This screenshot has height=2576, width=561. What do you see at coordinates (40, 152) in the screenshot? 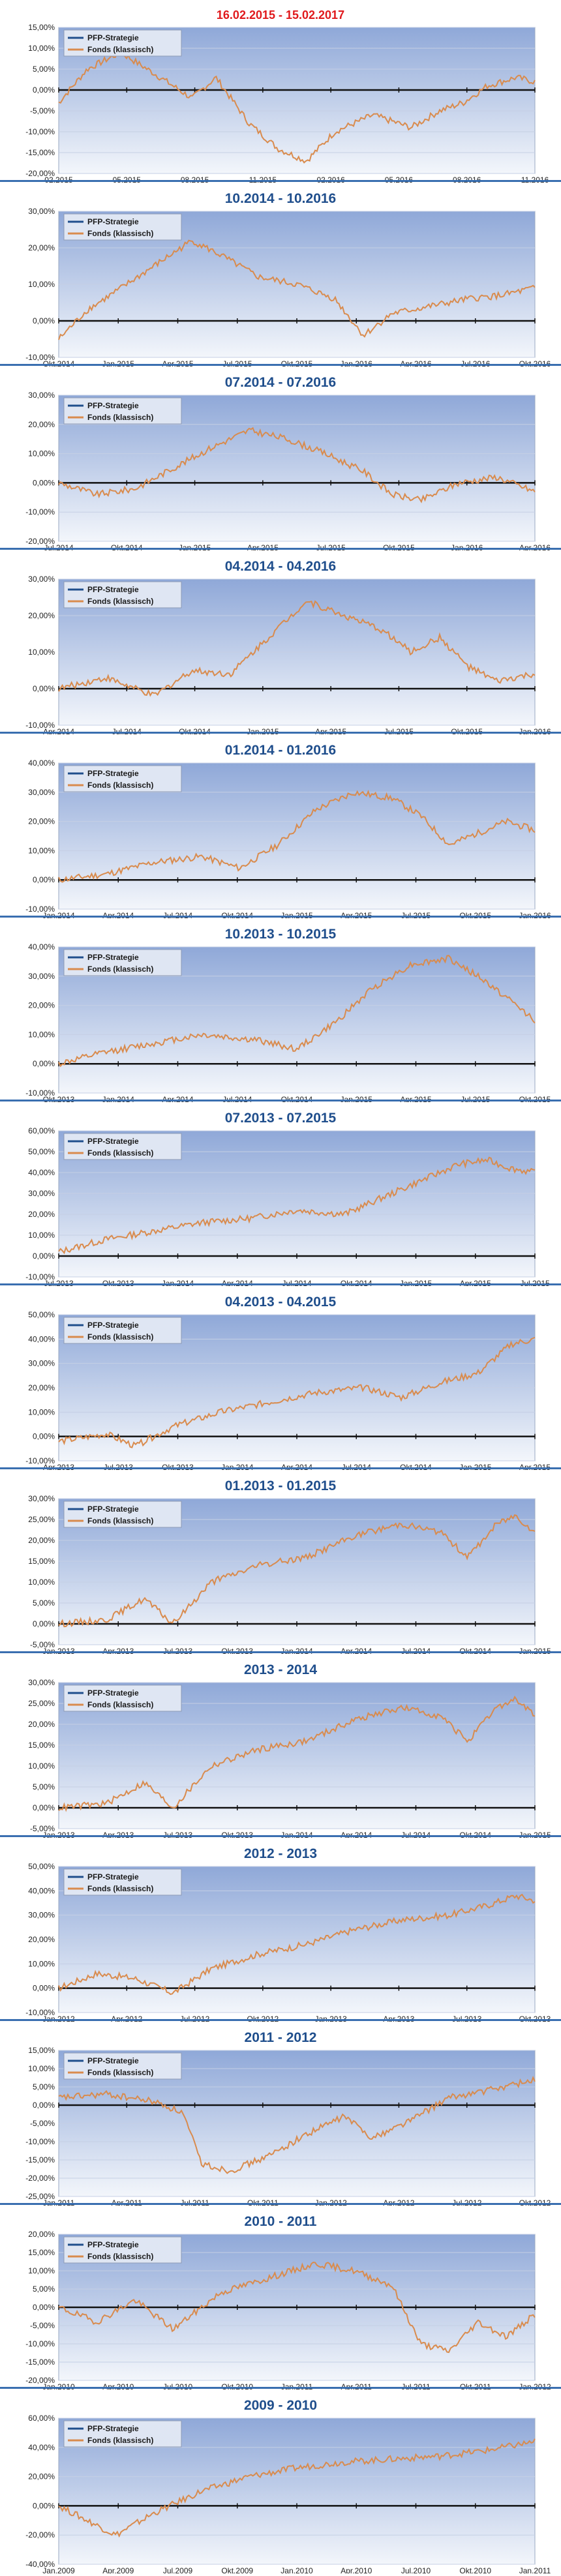
I see `y-tick-label: -15,00%` at bounding box center [40, 152].